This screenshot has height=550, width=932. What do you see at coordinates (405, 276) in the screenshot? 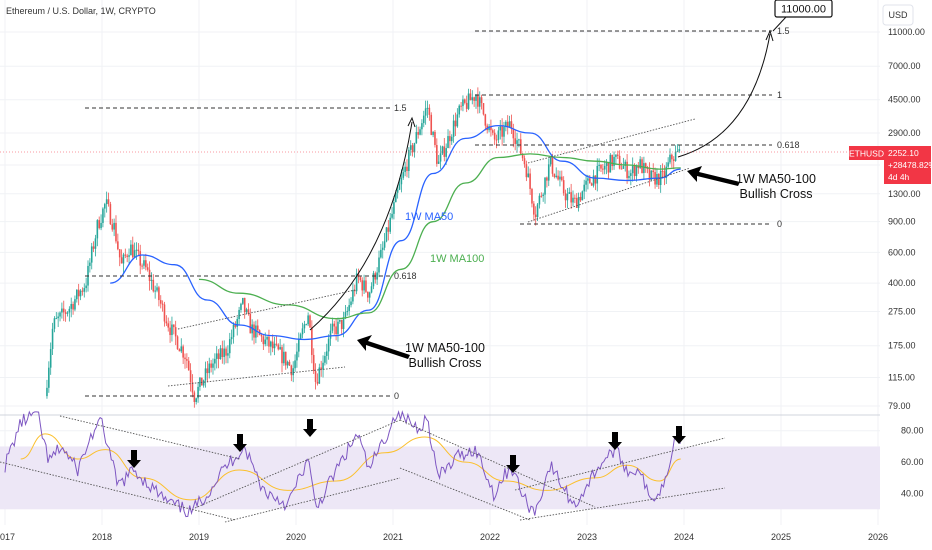
I see `fib-label-left-0.618: 0.618` at bounding box center [405, 276].